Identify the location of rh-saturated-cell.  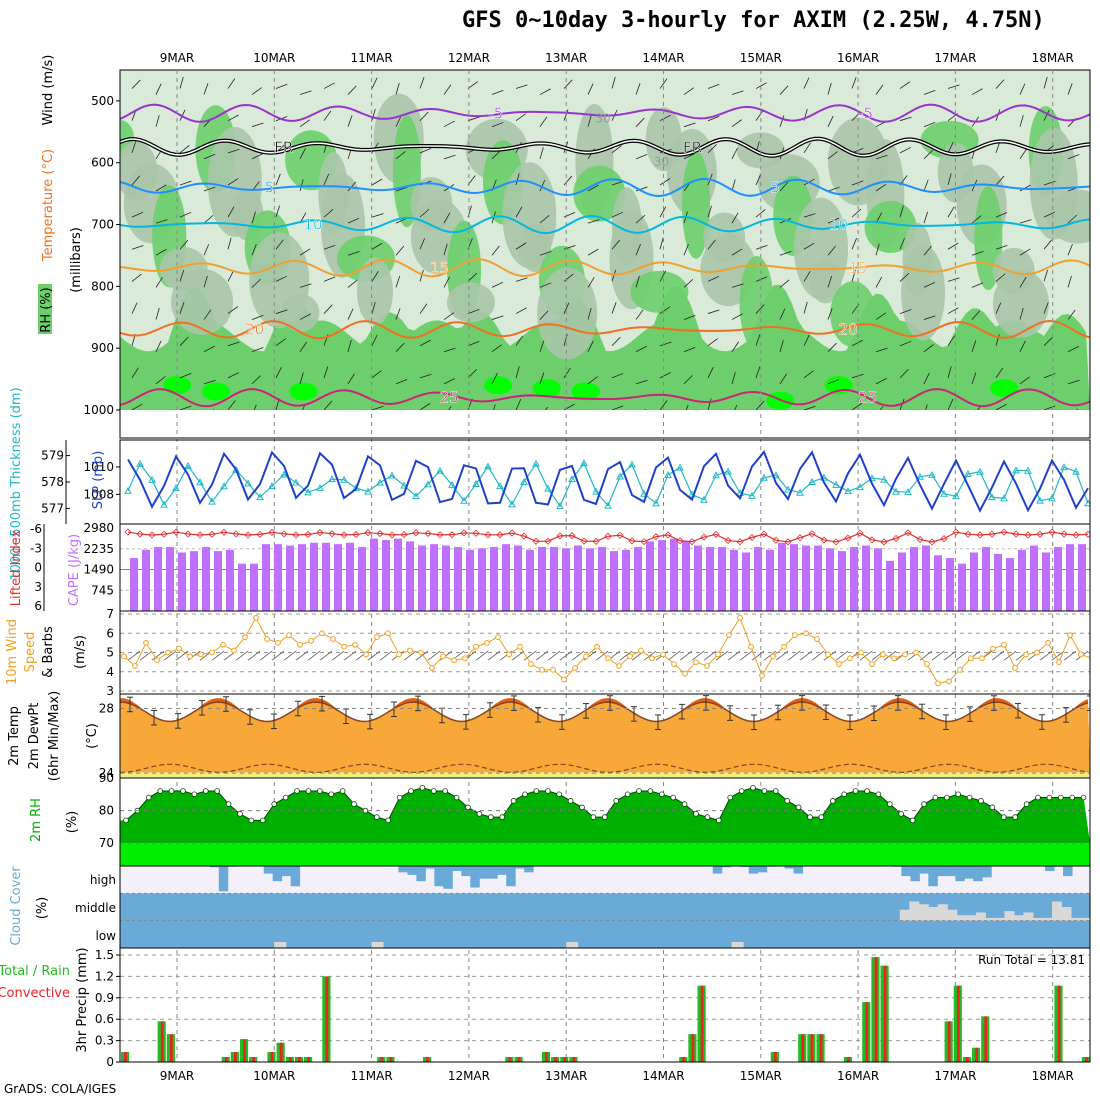
(215, 391).